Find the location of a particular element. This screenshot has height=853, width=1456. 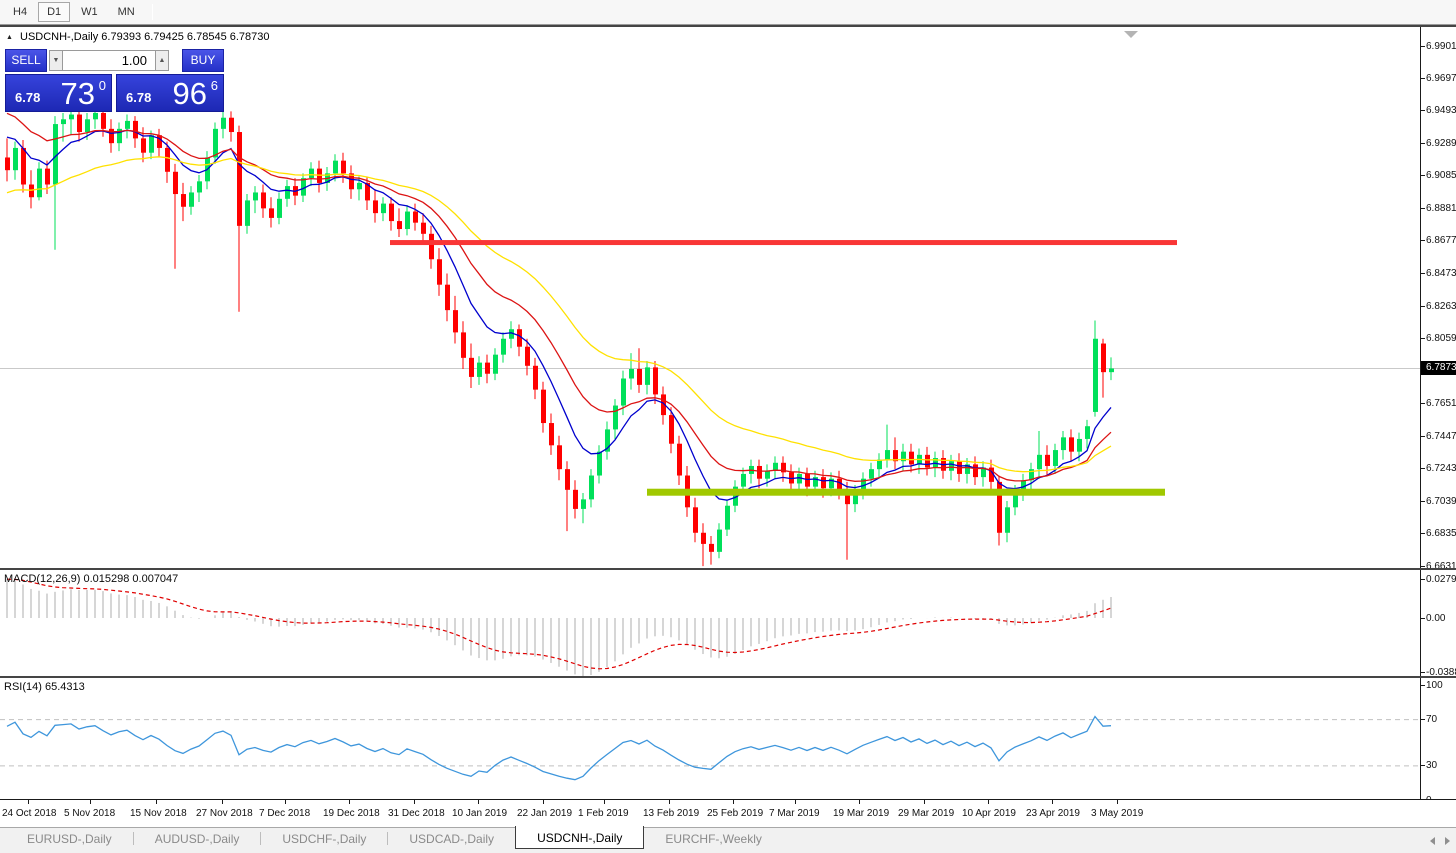

timeframe-button-mn: MN is located at coordinates (126, 12).